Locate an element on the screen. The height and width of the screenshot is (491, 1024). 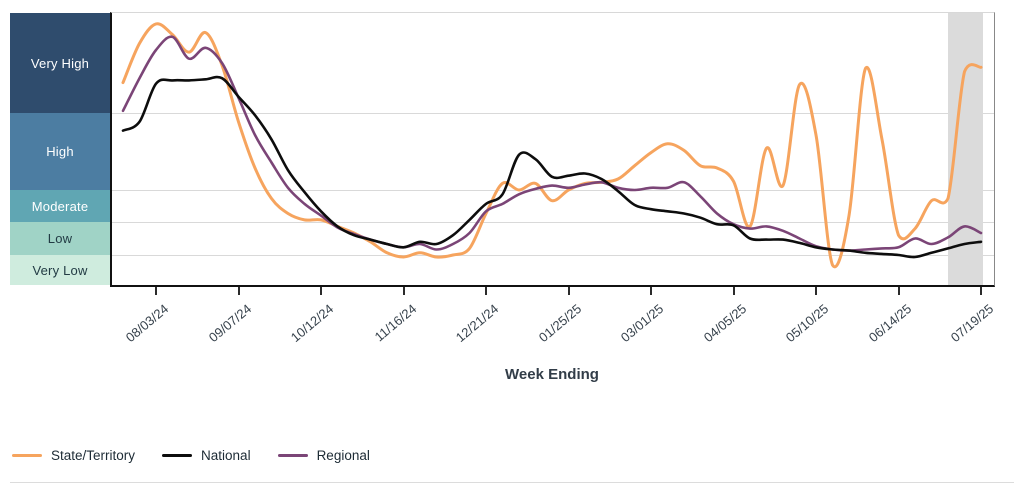
y-band-moderate-label: Moderate is located at coordinates (60, 206).